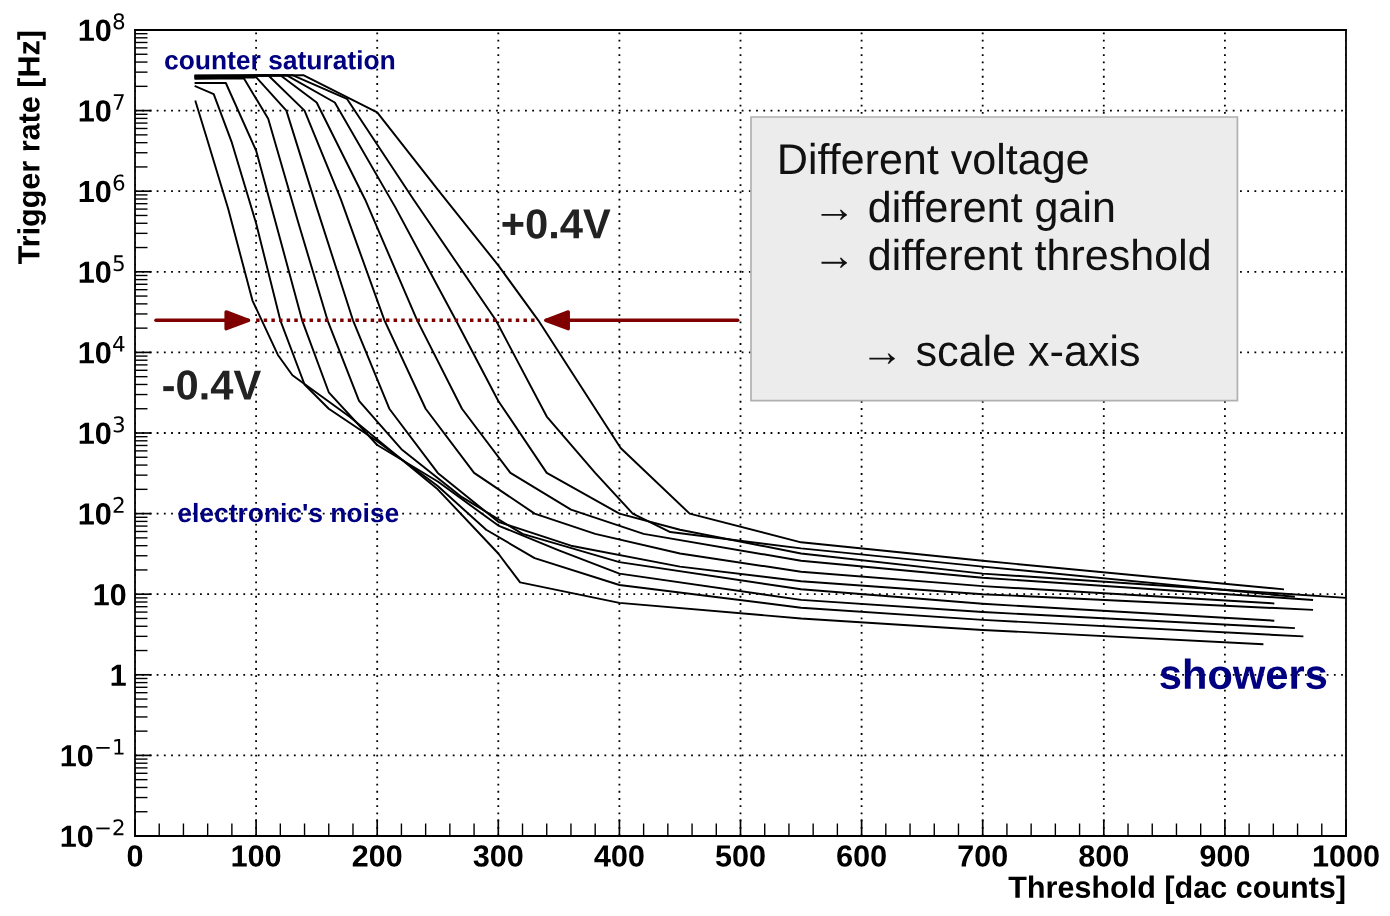  Describe the element at coordinates (1176, 890) in the screenshot. I see `x-axis-title: Threshold [dac counts]` at that location.